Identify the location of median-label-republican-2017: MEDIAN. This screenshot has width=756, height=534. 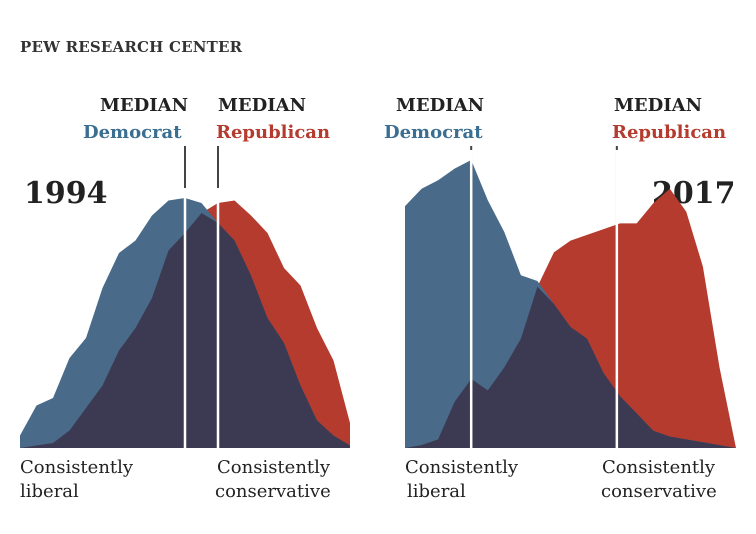
(658, 105).